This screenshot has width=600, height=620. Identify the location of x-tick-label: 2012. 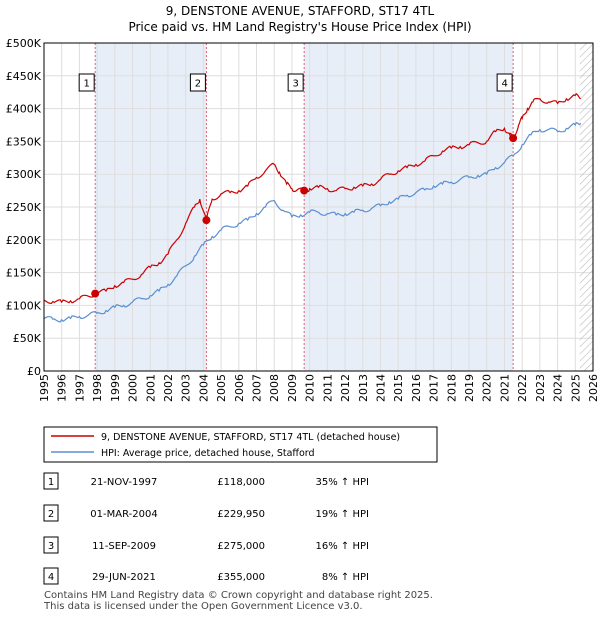
(345, 388).